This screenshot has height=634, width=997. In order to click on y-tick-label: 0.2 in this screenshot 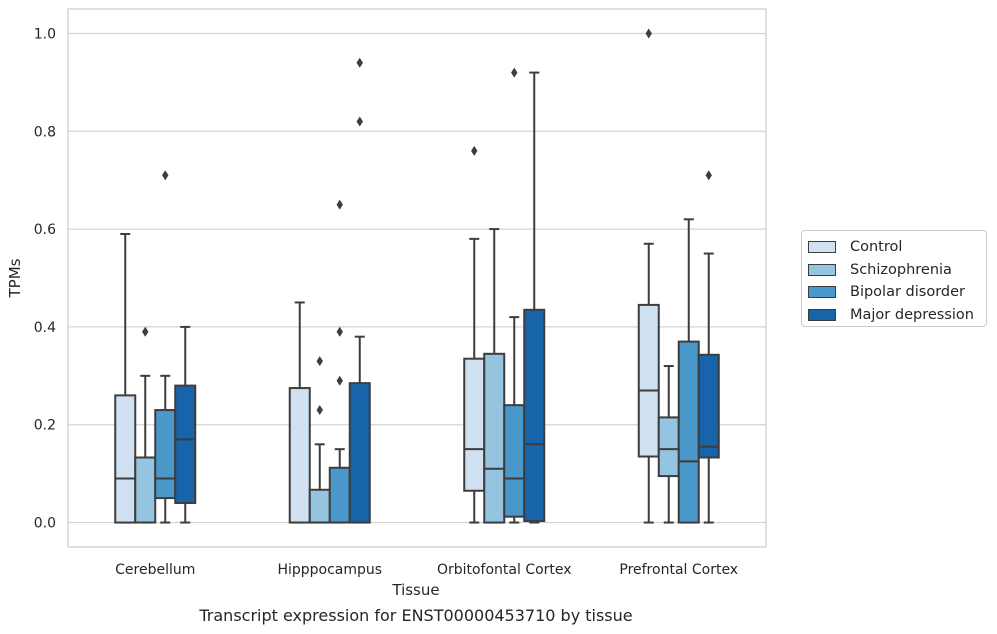, I will do `click(45, 426)`.